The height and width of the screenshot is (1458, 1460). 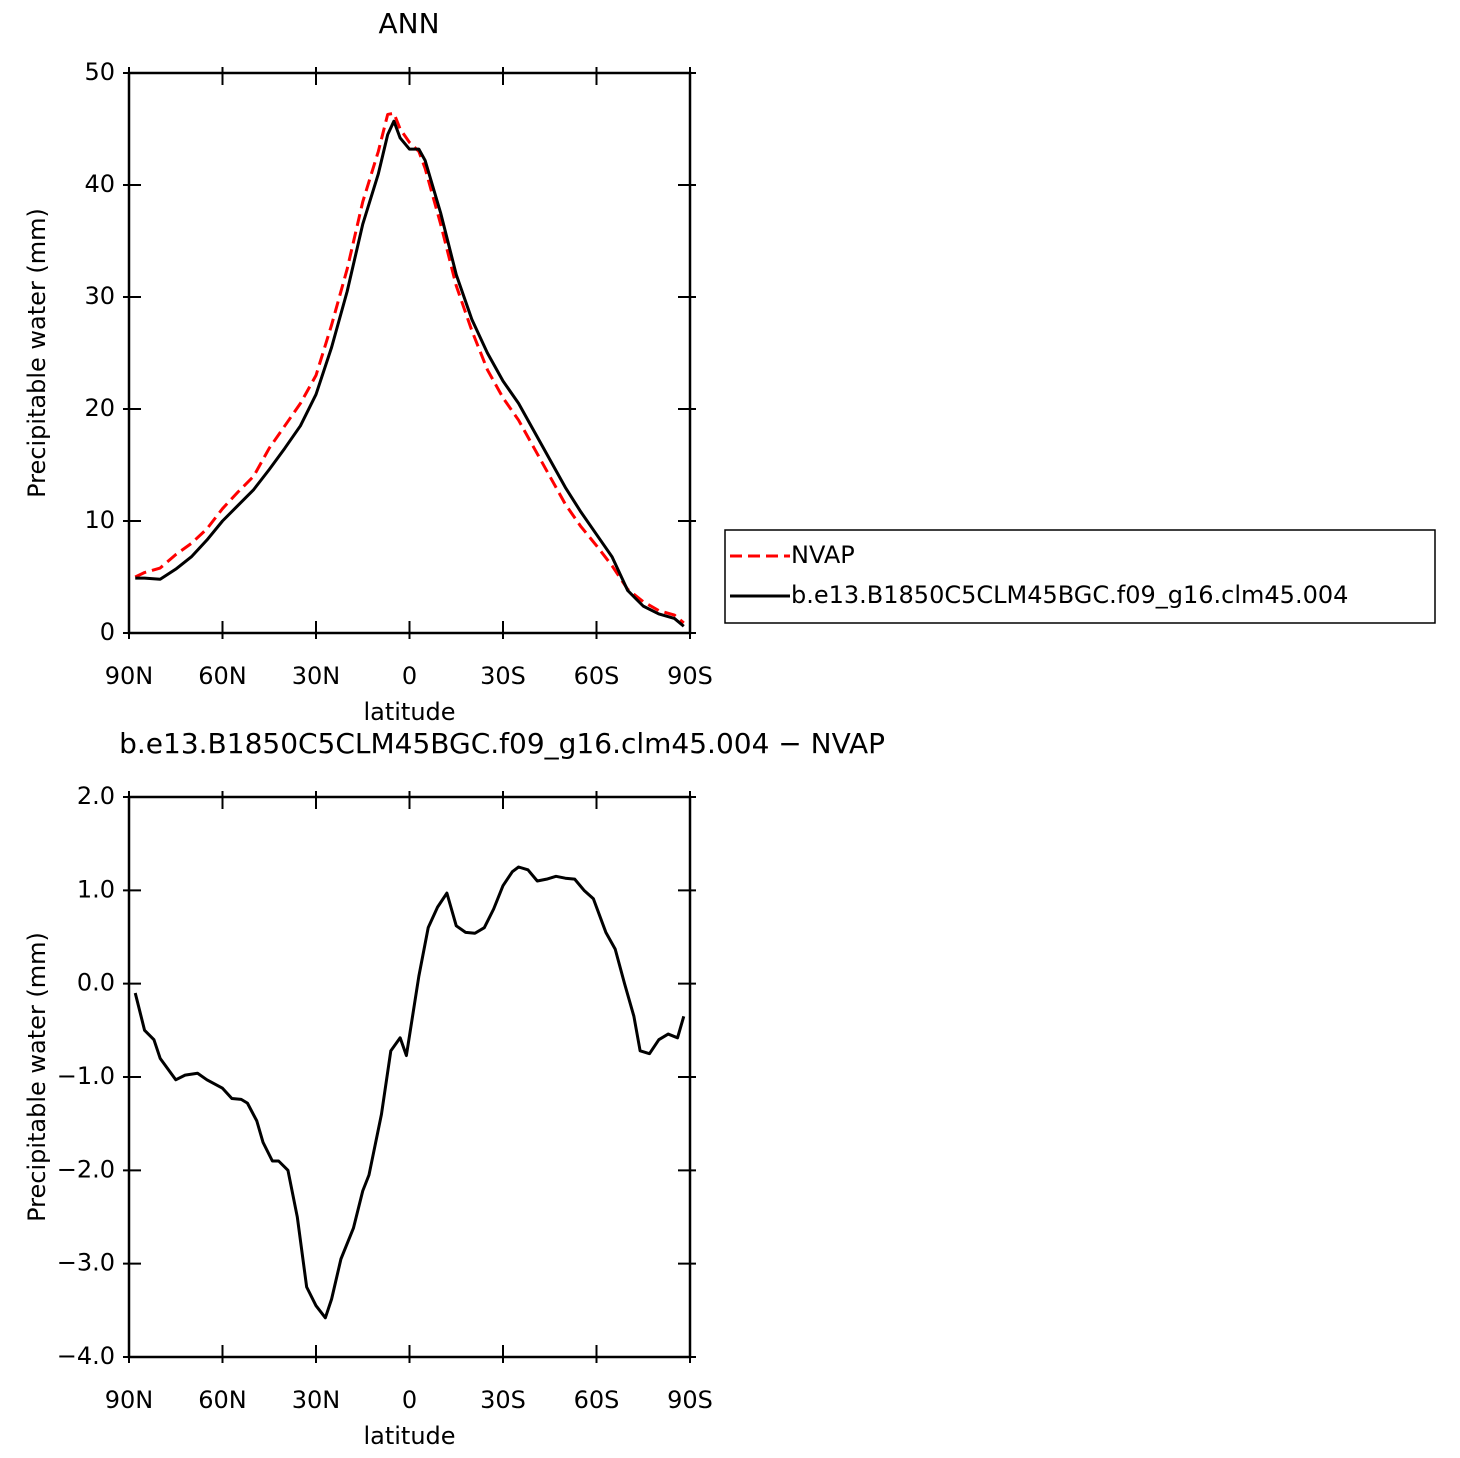 I want to click on y-tick-label: 10, so click(x=99, y=520).